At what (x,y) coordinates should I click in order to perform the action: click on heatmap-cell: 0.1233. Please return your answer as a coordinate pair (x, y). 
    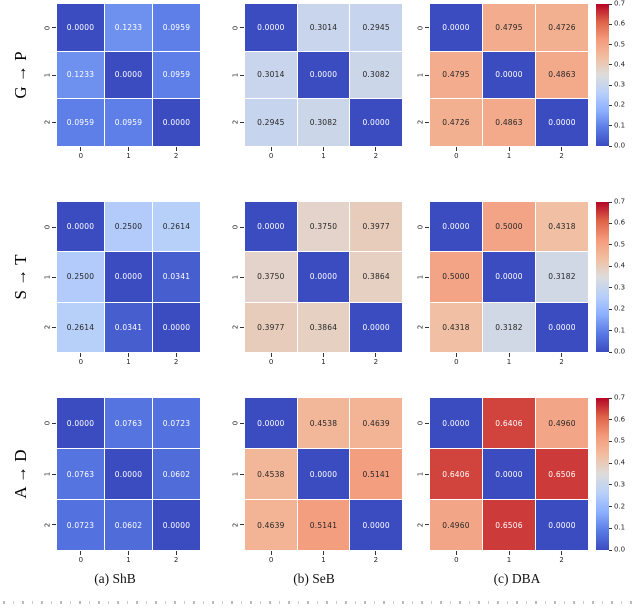
    Looking at the image, I should click on (128, 27).